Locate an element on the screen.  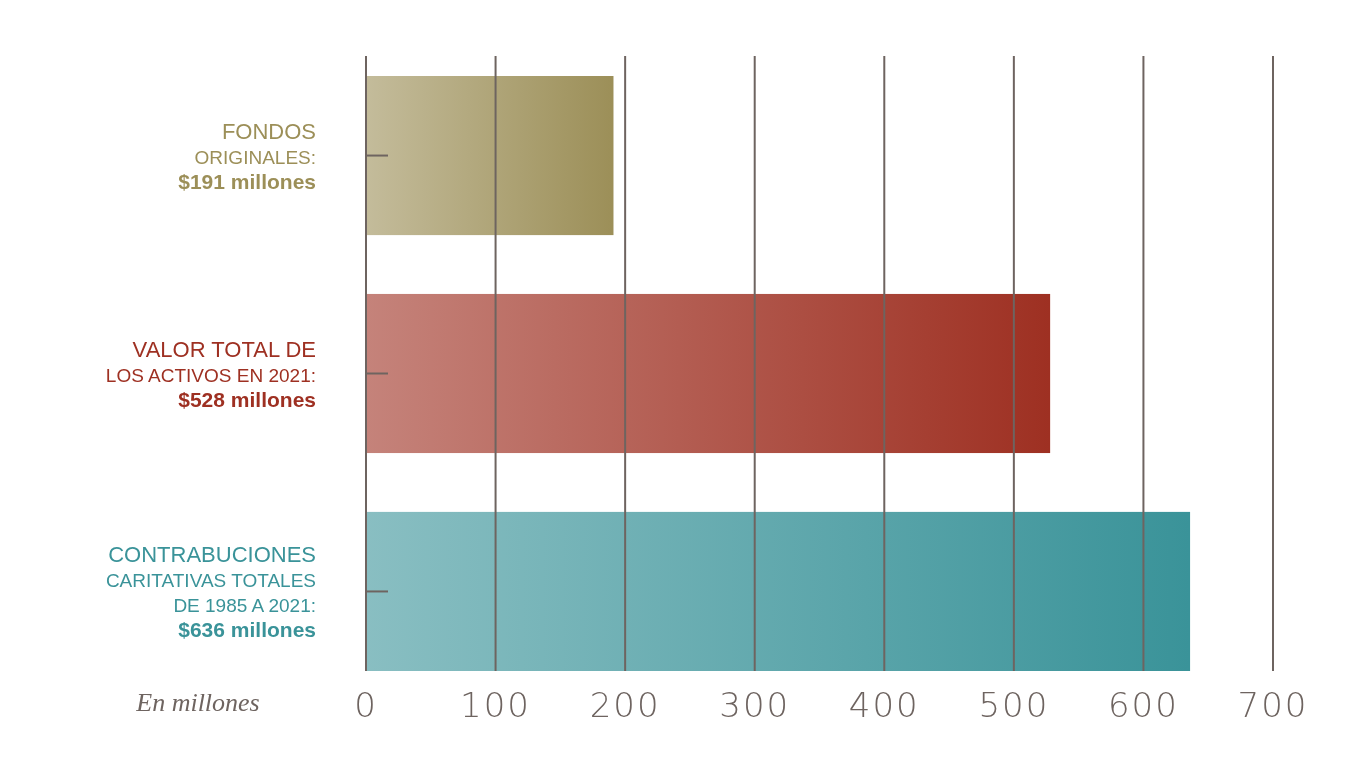
x-tick-label: 400 is located at coordinates (884, 705).